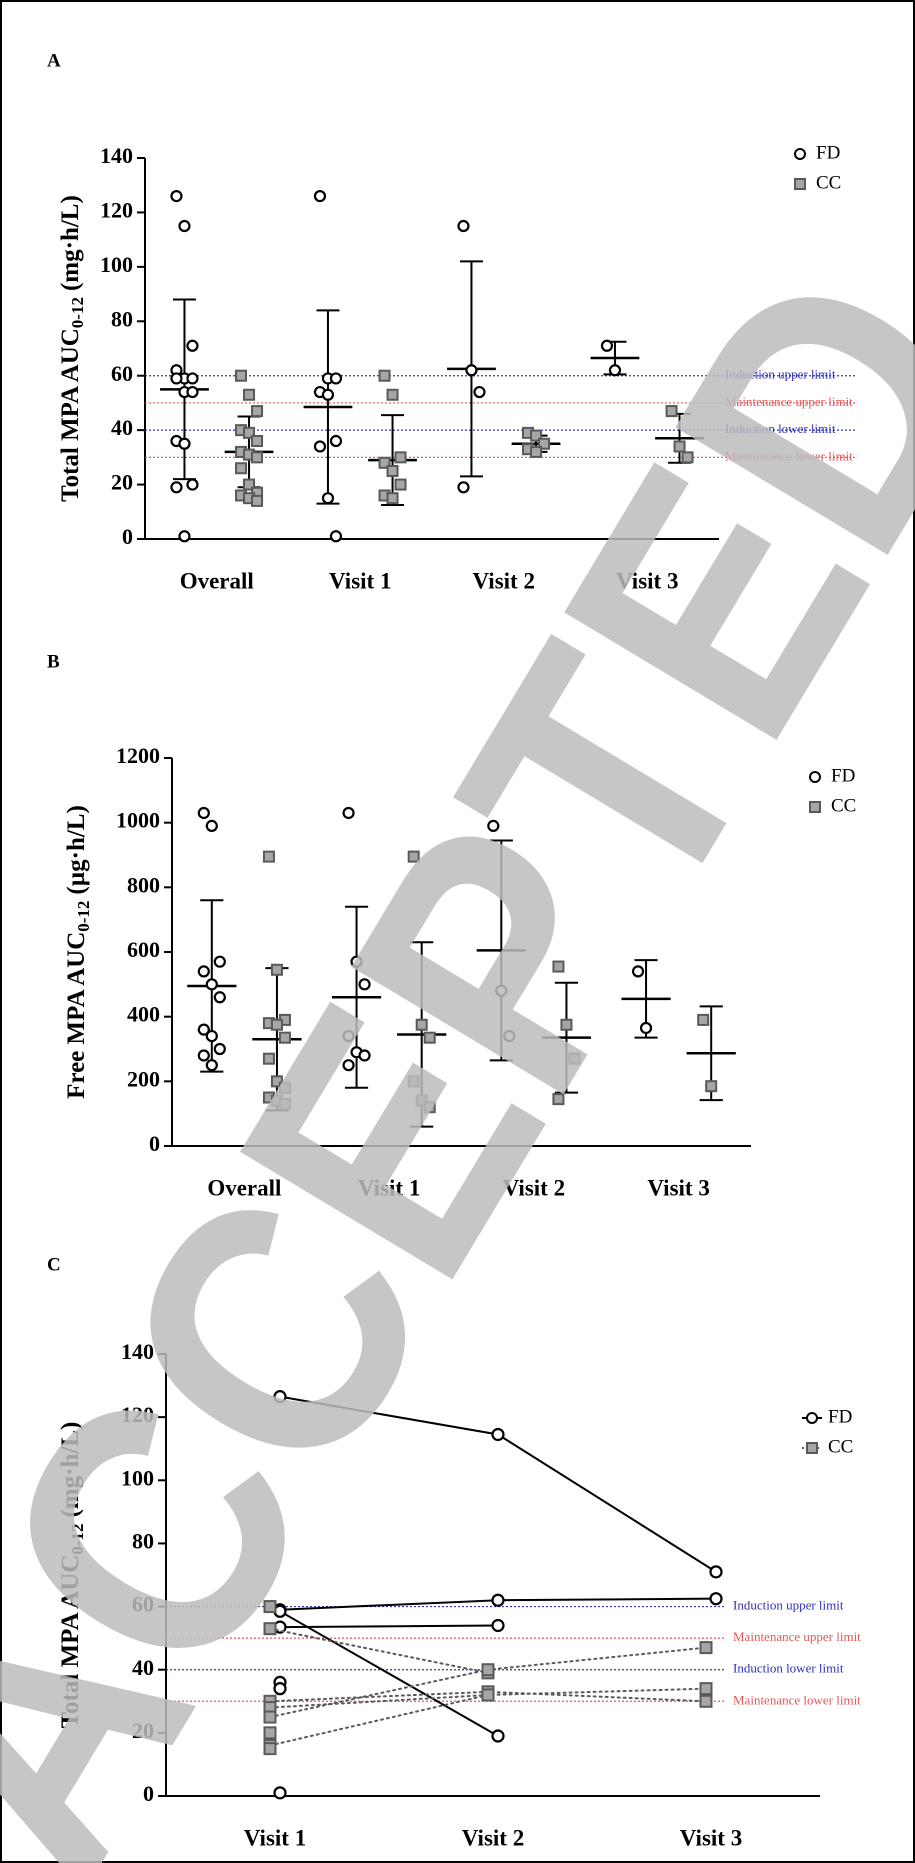 Image resolution: width=915 pixels, height=1863 pixels. I want to click on y-tick-label: 80, so click(122, 318).